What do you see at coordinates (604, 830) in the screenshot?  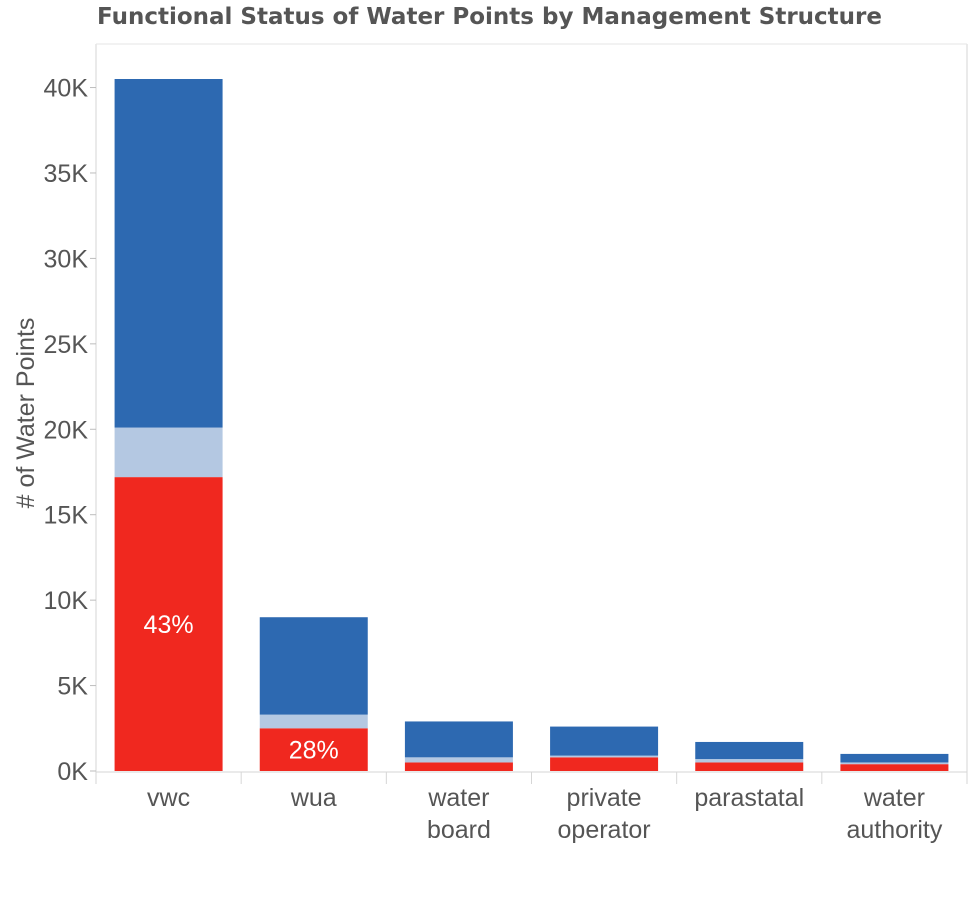 I see `x-category-label: operator` at bounding box center [604, 830].